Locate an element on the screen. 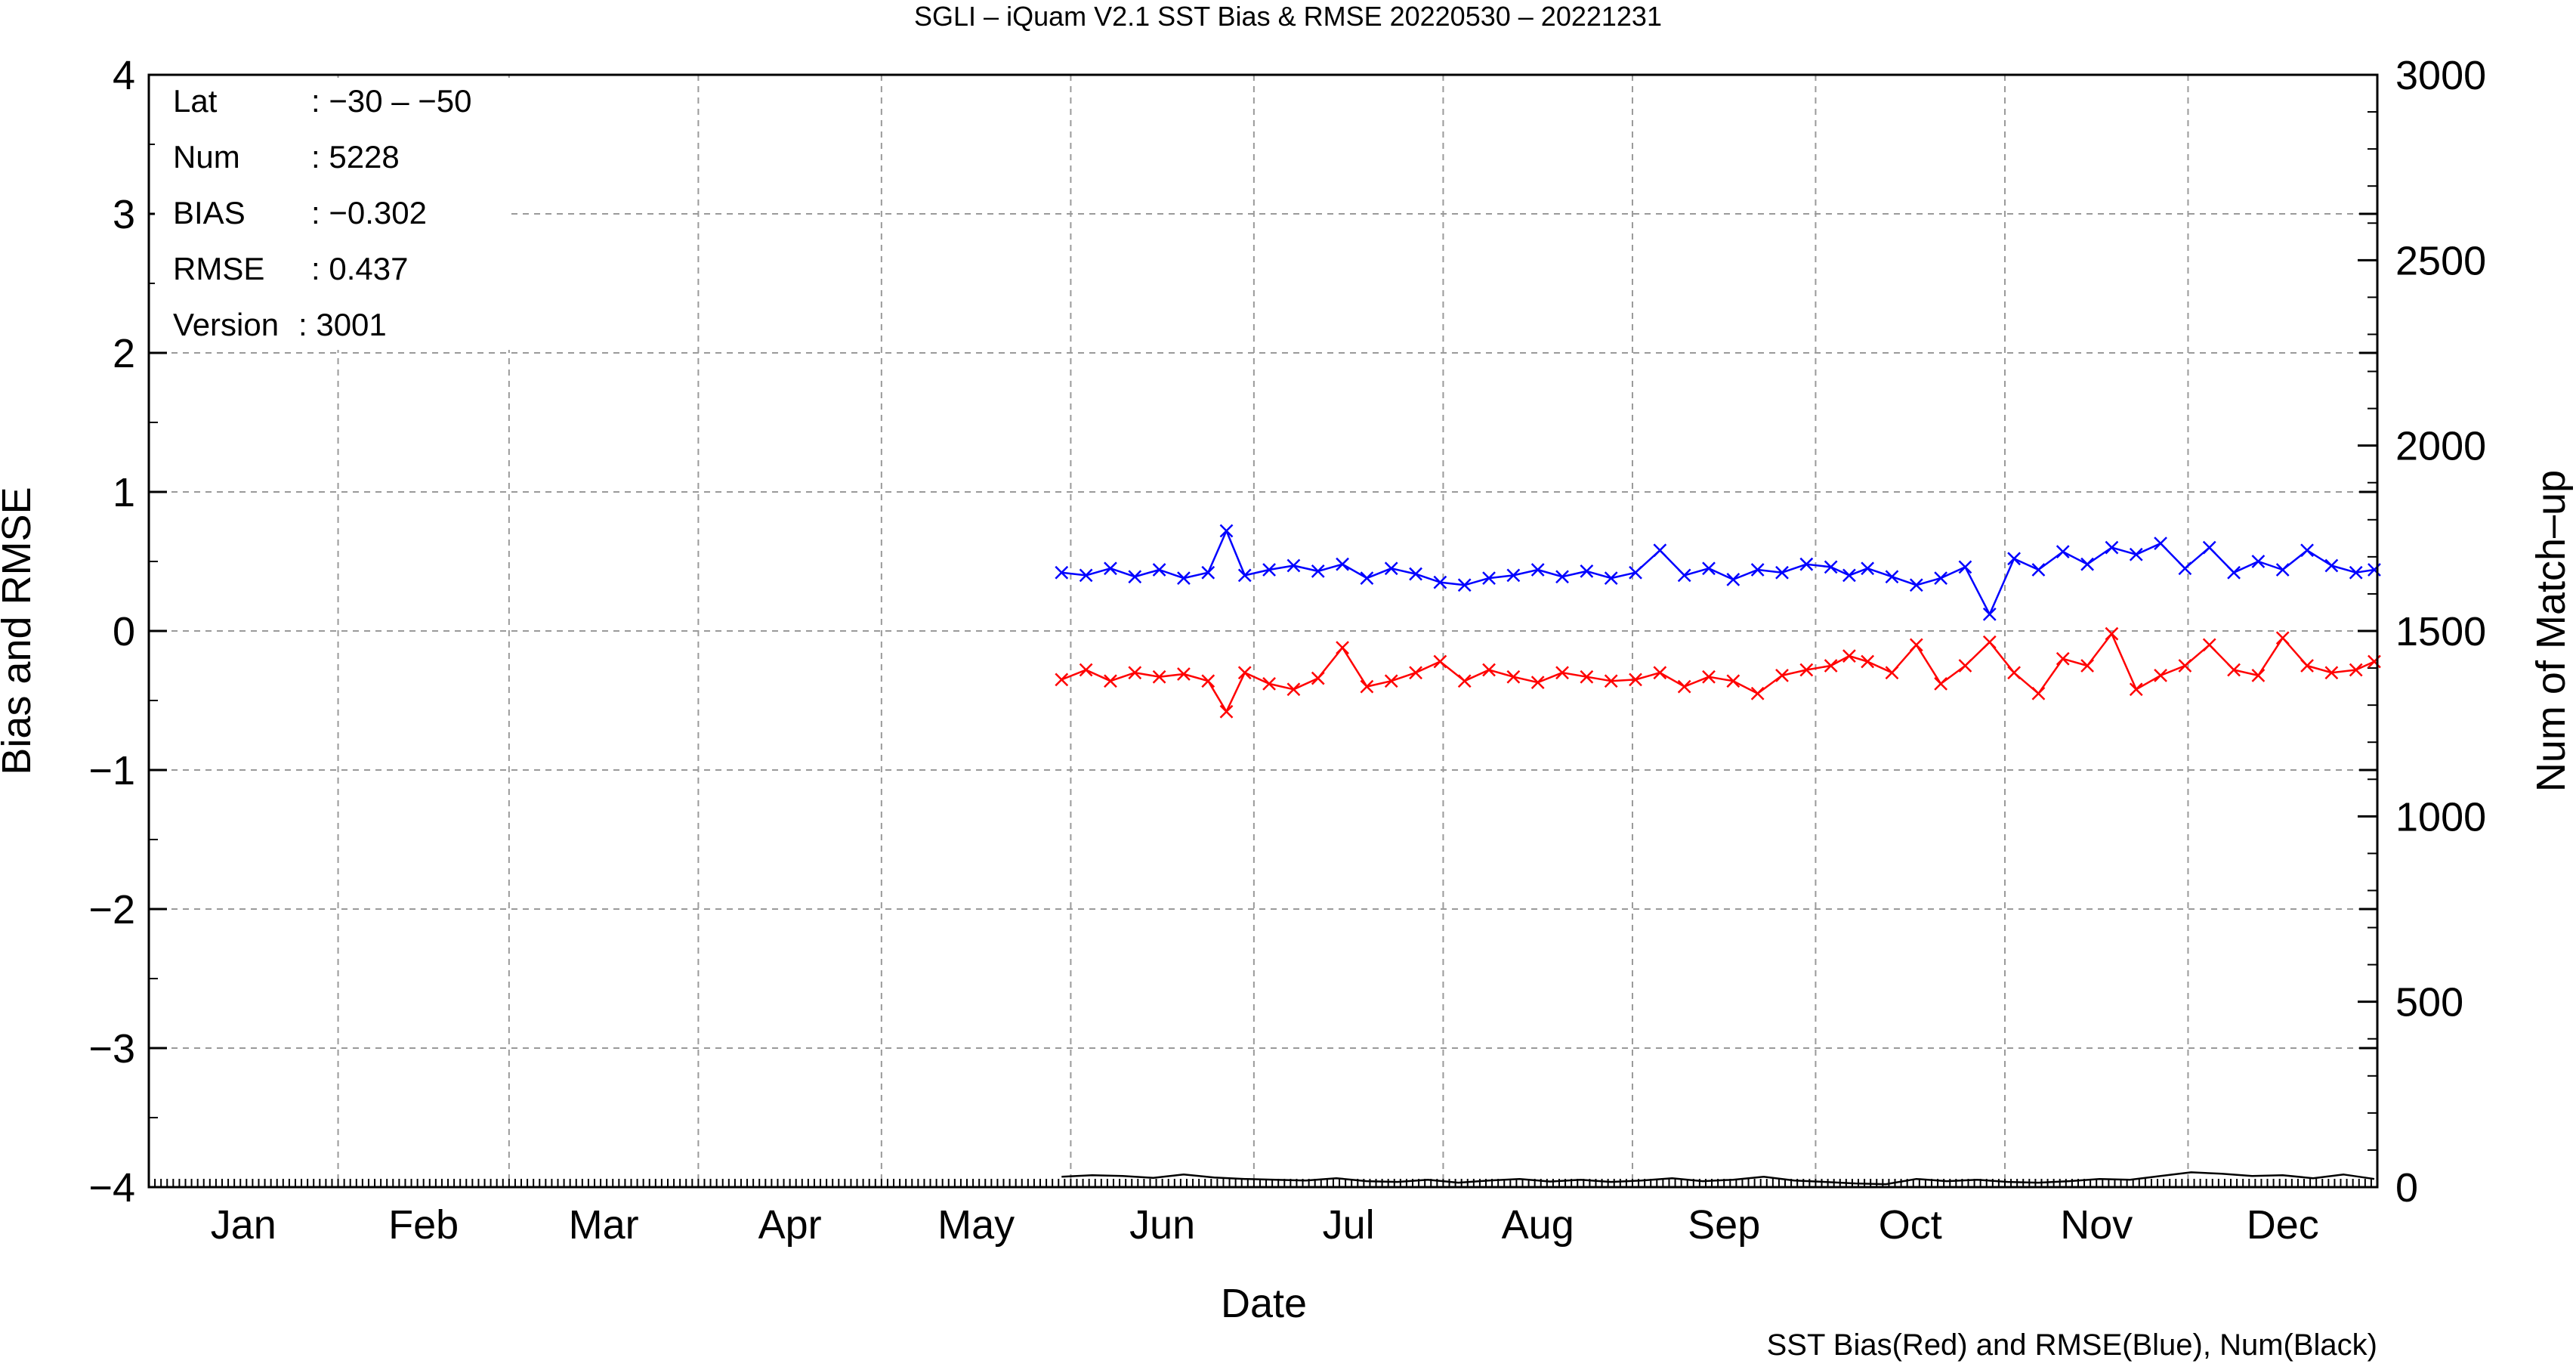  x-tick-label: Mar is located at coordinates (604, 1225).